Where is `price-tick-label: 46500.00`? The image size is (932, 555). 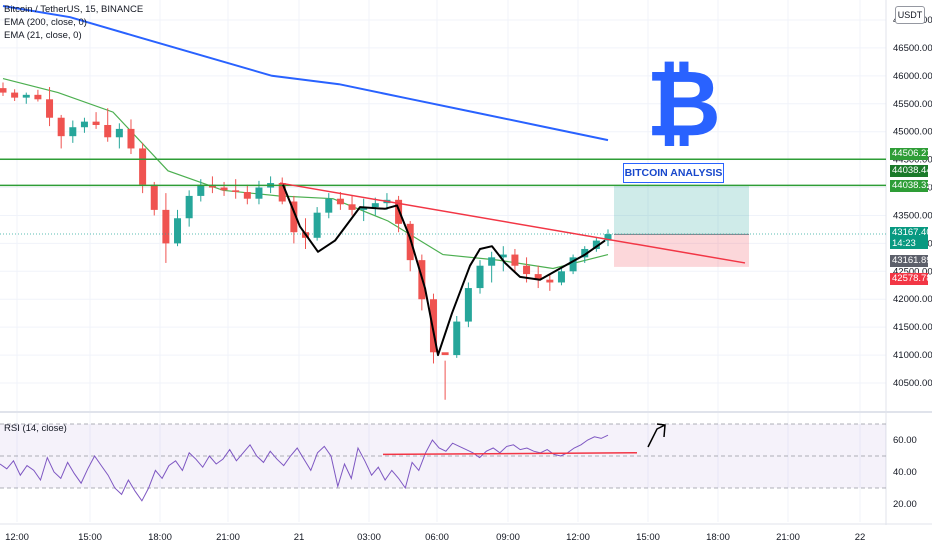 price-tick-label: 46500.00 is located at coordinates (912, 48).